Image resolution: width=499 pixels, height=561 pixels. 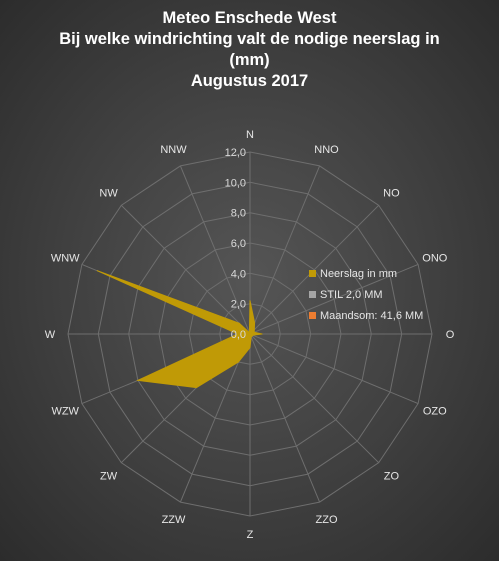 What do you see at coordinates (371, 316) in the screenshot?
I see `legend-label: Maandsom: 41,6 MM` at bounding box center [371, 316].